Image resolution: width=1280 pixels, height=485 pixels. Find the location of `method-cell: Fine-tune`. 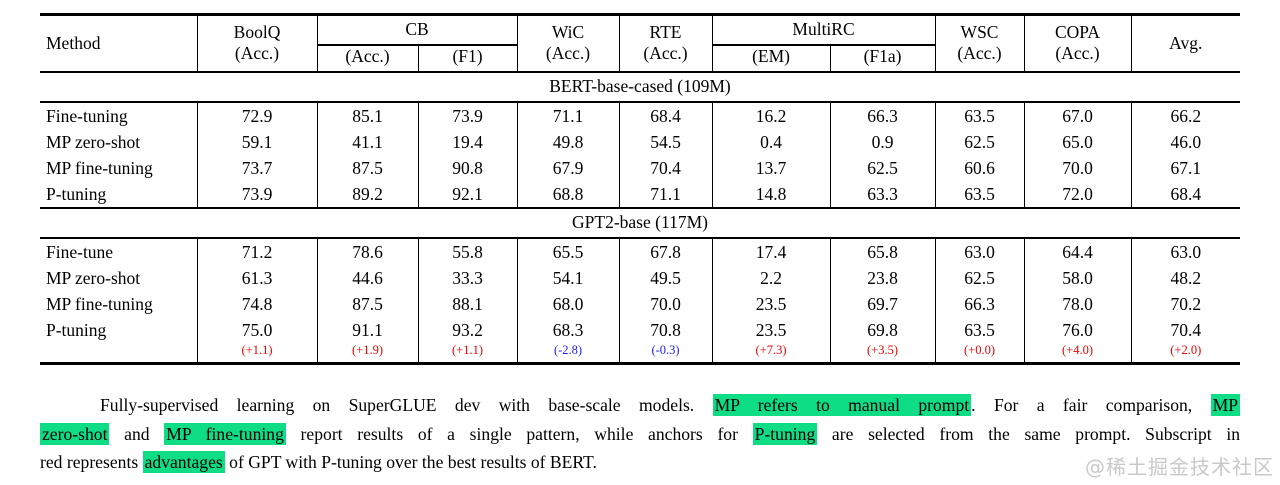

method-cell: Fine-tune is located at coordinates (80, 251).